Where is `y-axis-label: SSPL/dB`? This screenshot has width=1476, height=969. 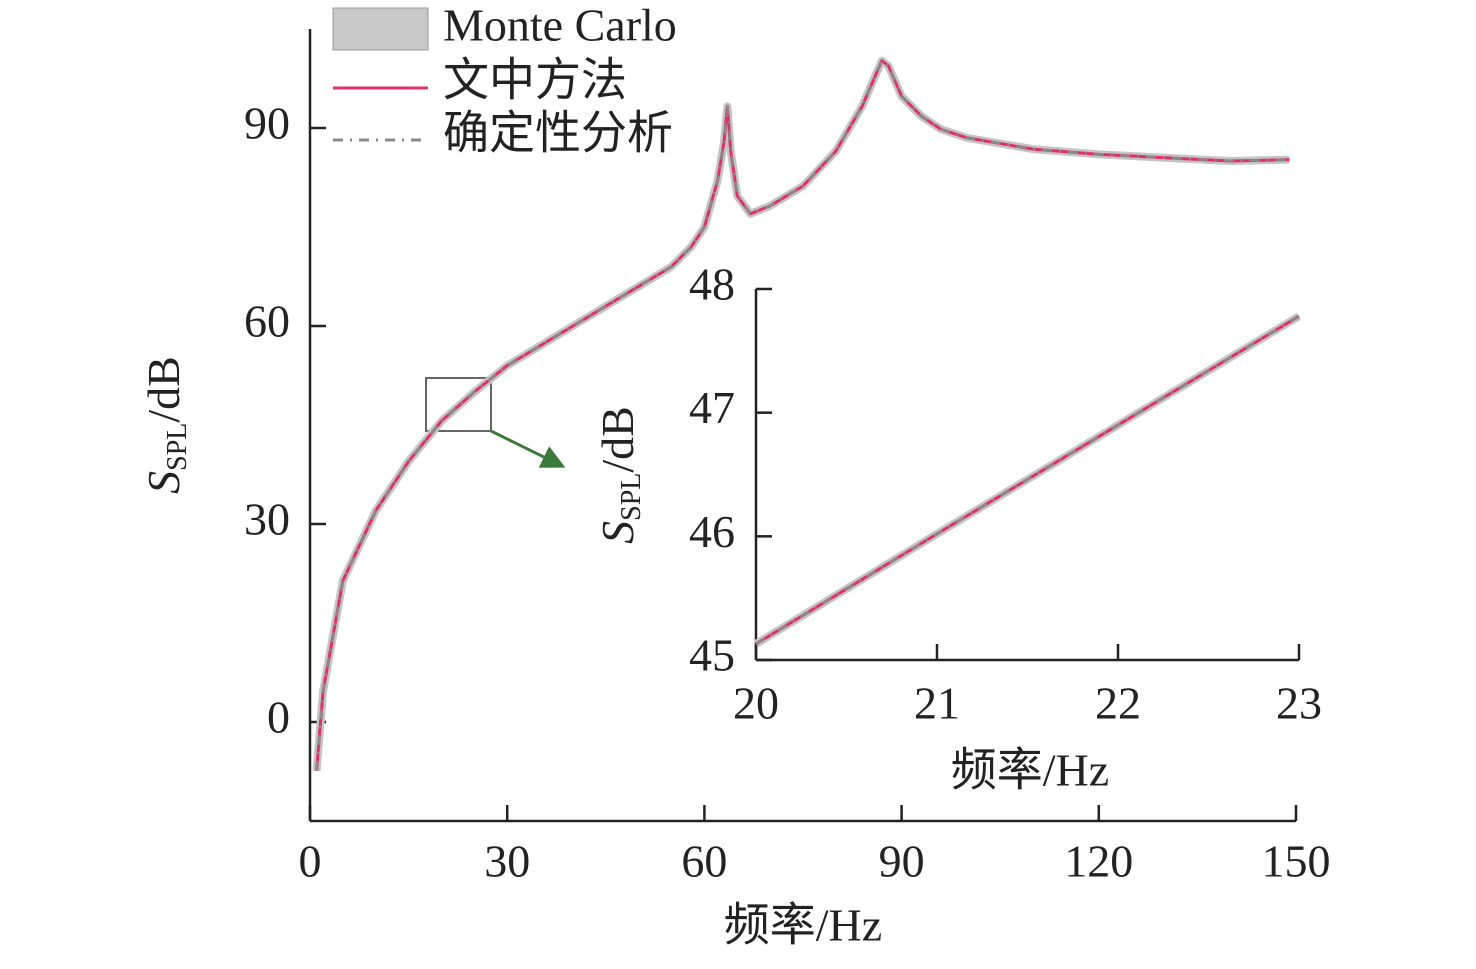 y-axis-label: SSPL/dB is located at coordinates (166, 425).